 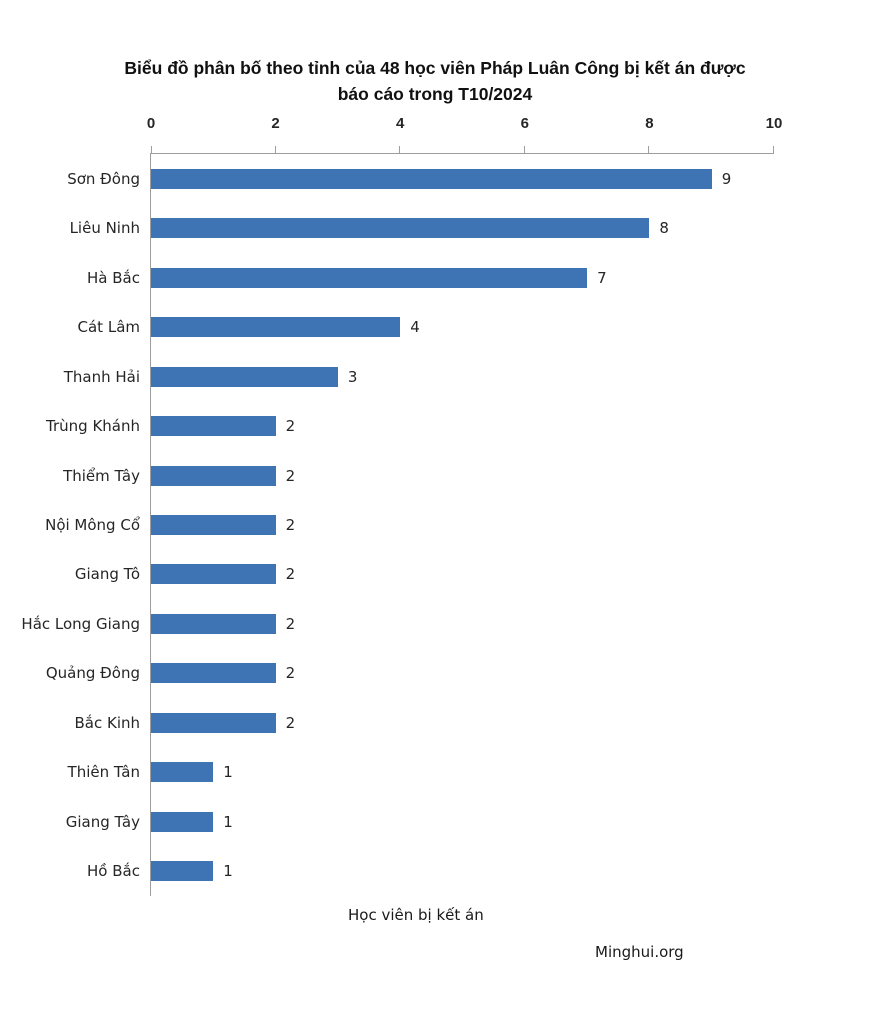 What do you see at coordinates (415, 327) in the screenshot?
I see `value-label: 4` at bounding box center [415, 327].